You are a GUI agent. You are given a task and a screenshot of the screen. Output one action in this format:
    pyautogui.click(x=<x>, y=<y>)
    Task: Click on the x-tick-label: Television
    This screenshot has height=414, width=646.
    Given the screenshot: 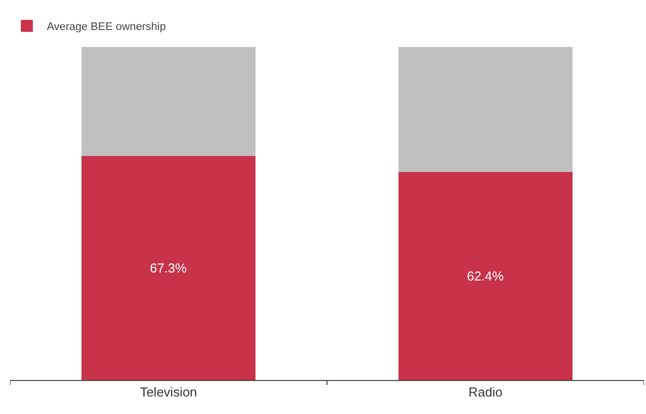 What is the action you would take?
    pyautogui.click(x=169, y=392)
    